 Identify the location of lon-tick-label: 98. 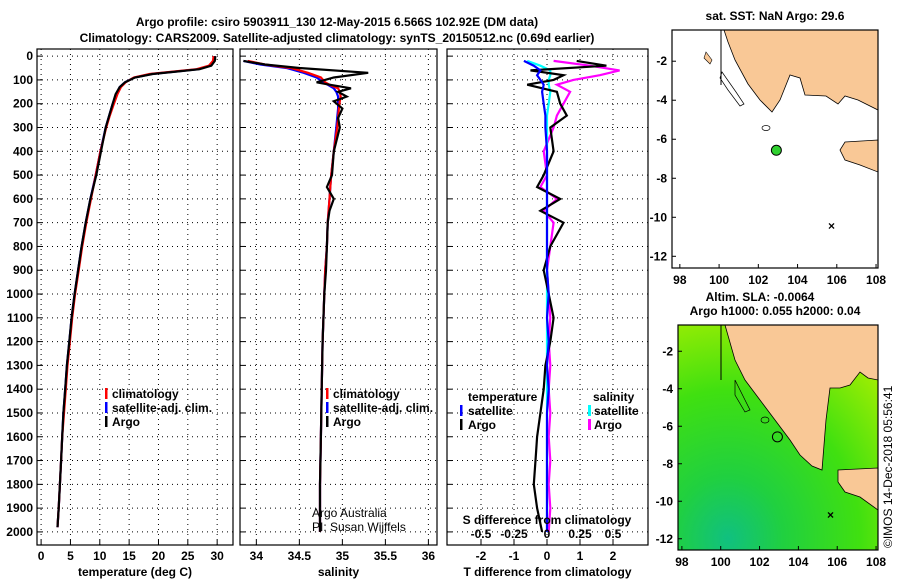
(682, 562).